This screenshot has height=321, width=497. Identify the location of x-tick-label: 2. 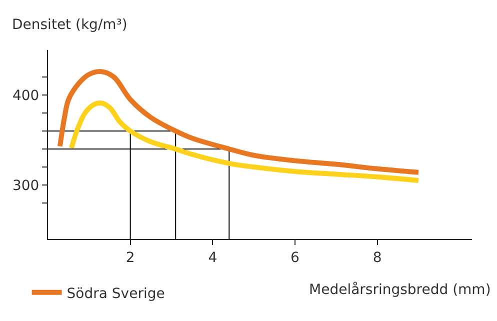
(130, 258).